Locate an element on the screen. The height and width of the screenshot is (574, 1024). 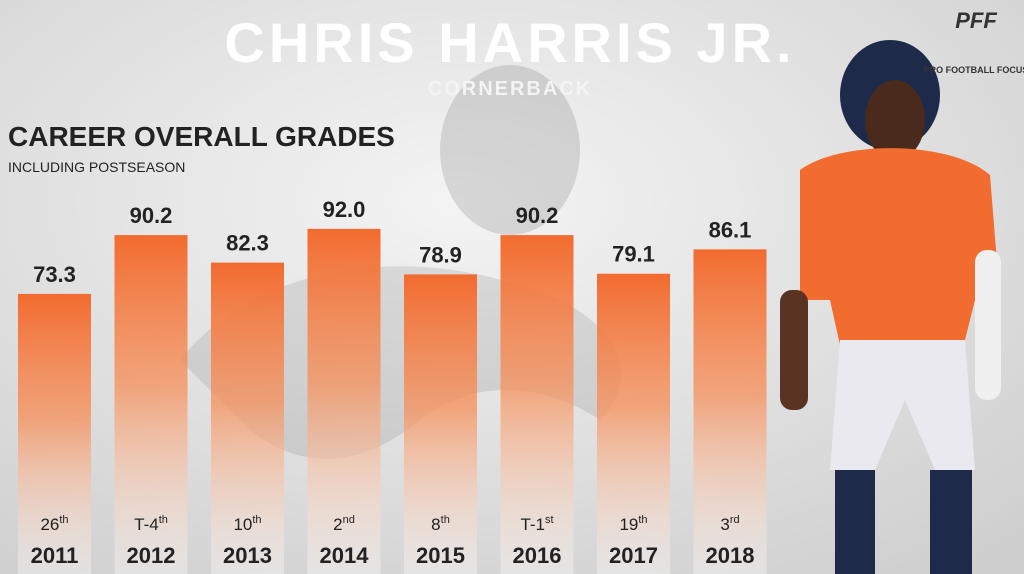
rank-label: 10th is located at coordinates (247, 524).